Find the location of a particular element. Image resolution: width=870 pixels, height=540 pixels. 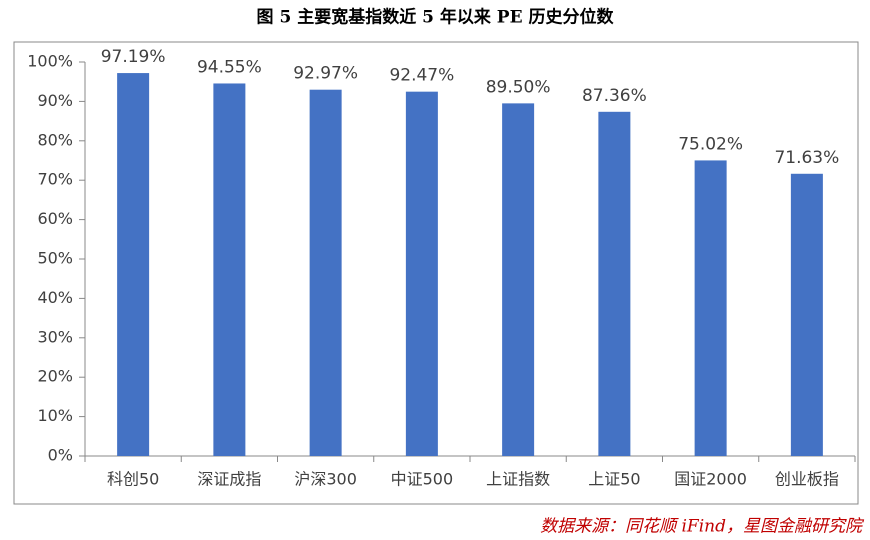

x-tick-label: 沪深300 is located at coordinates (325, 479).